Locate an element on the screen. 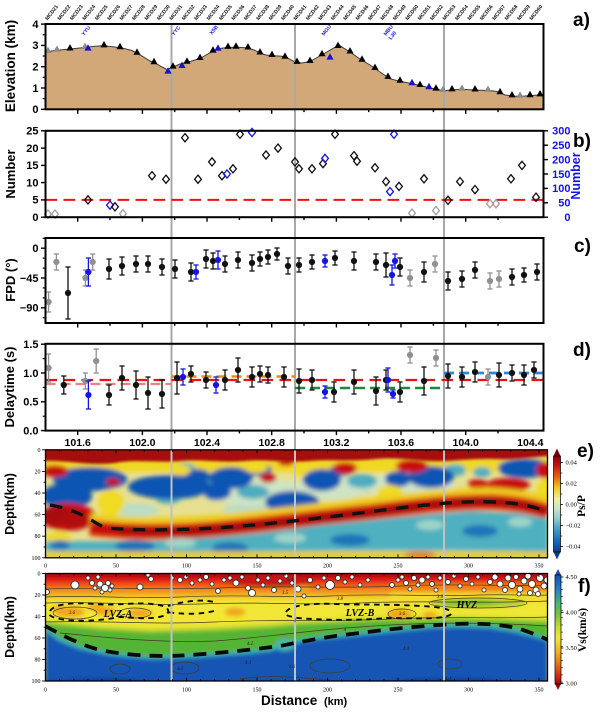 Image resolution: width=602 pixels, height=727 pixels. svg-text: −0.02 is located at coordinates (573, 526).